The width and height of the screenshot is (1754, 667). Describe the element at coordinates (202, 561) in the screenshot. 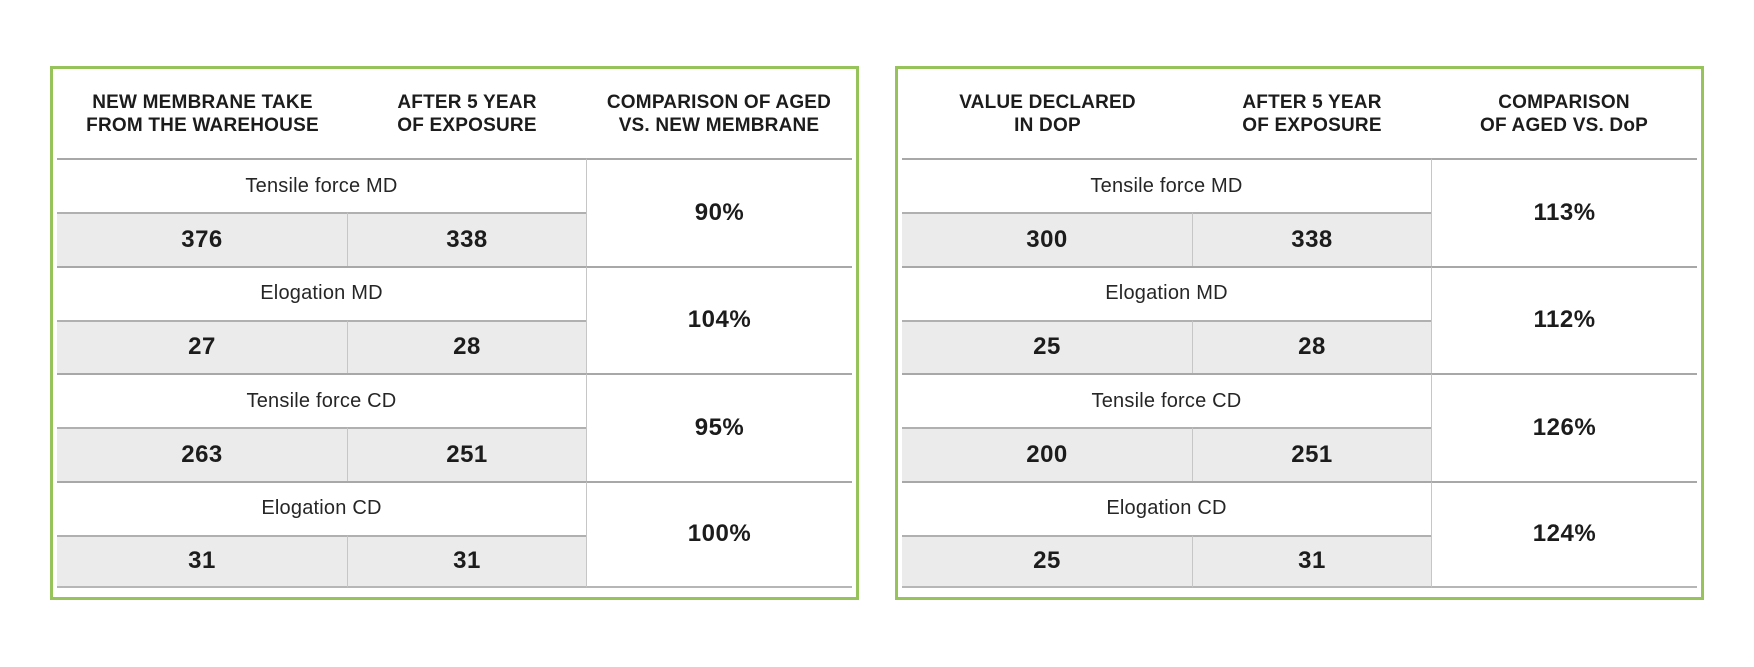

I see `value-cell-new: 31` at that location.